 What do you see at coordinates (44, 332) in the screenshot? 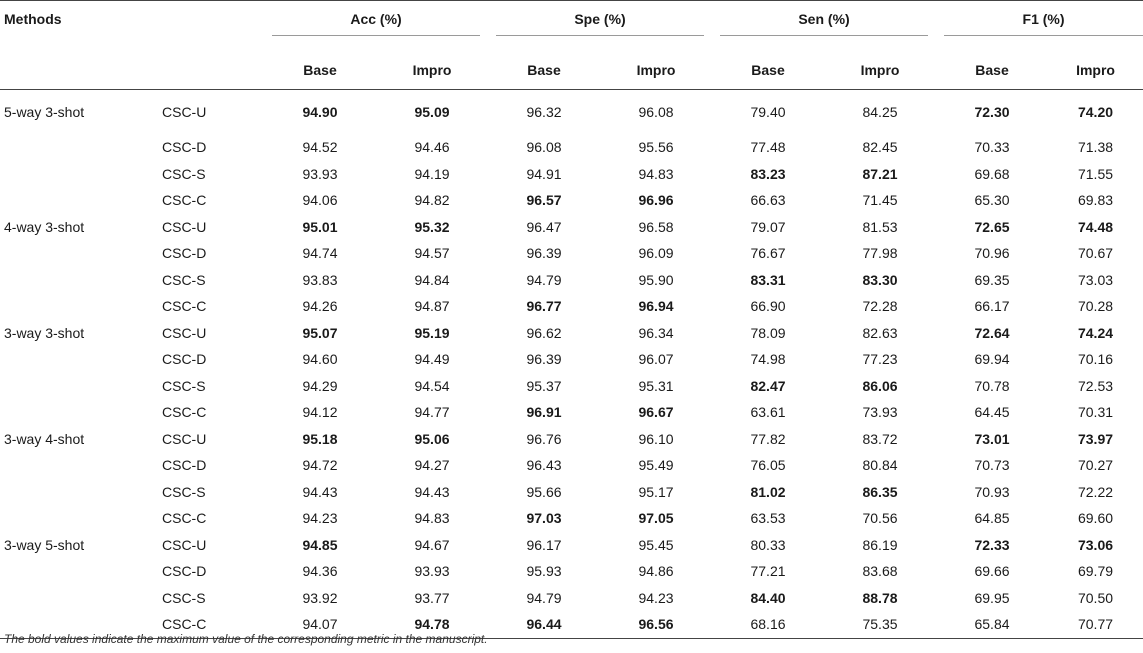
I see `method-cell: 3-way 3-shot` at bounding box center [44, 332].